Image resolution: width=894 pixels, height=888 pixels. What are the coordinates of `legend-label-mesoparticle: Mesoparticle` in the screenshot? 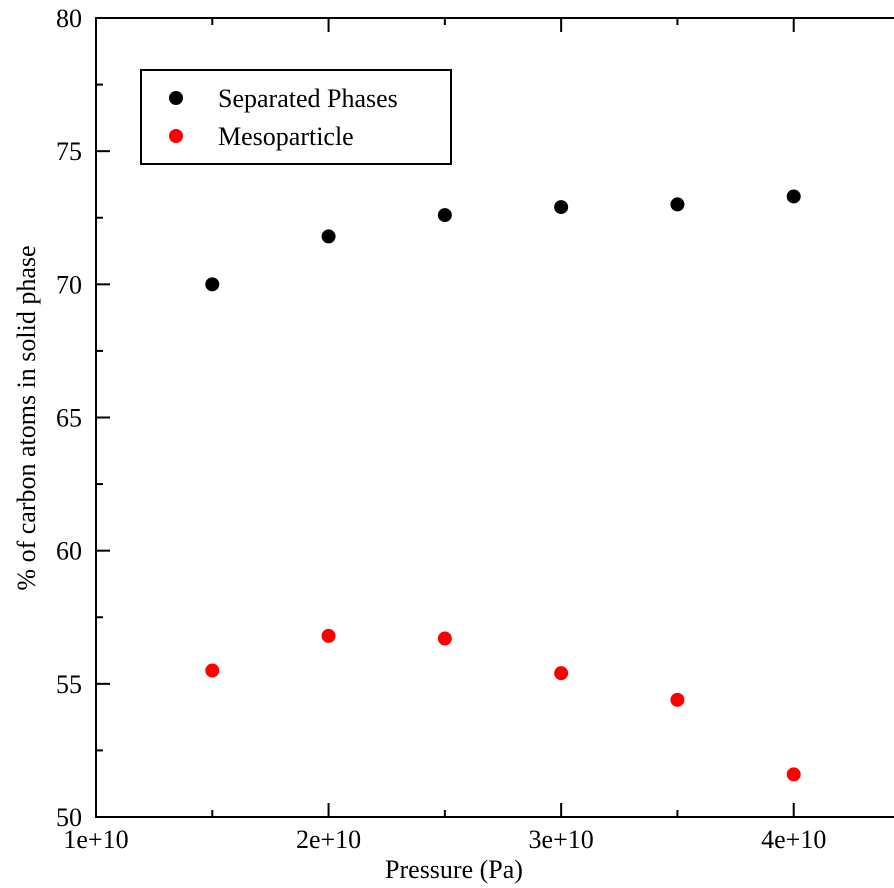 It's located at (286, 136).